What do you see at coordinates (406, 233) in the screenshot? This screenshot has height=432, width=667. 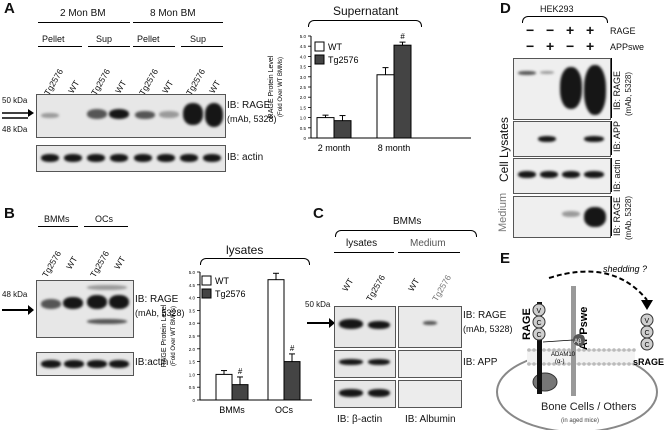 I see `panel-c-bracket` at bounding box center [406, 233].